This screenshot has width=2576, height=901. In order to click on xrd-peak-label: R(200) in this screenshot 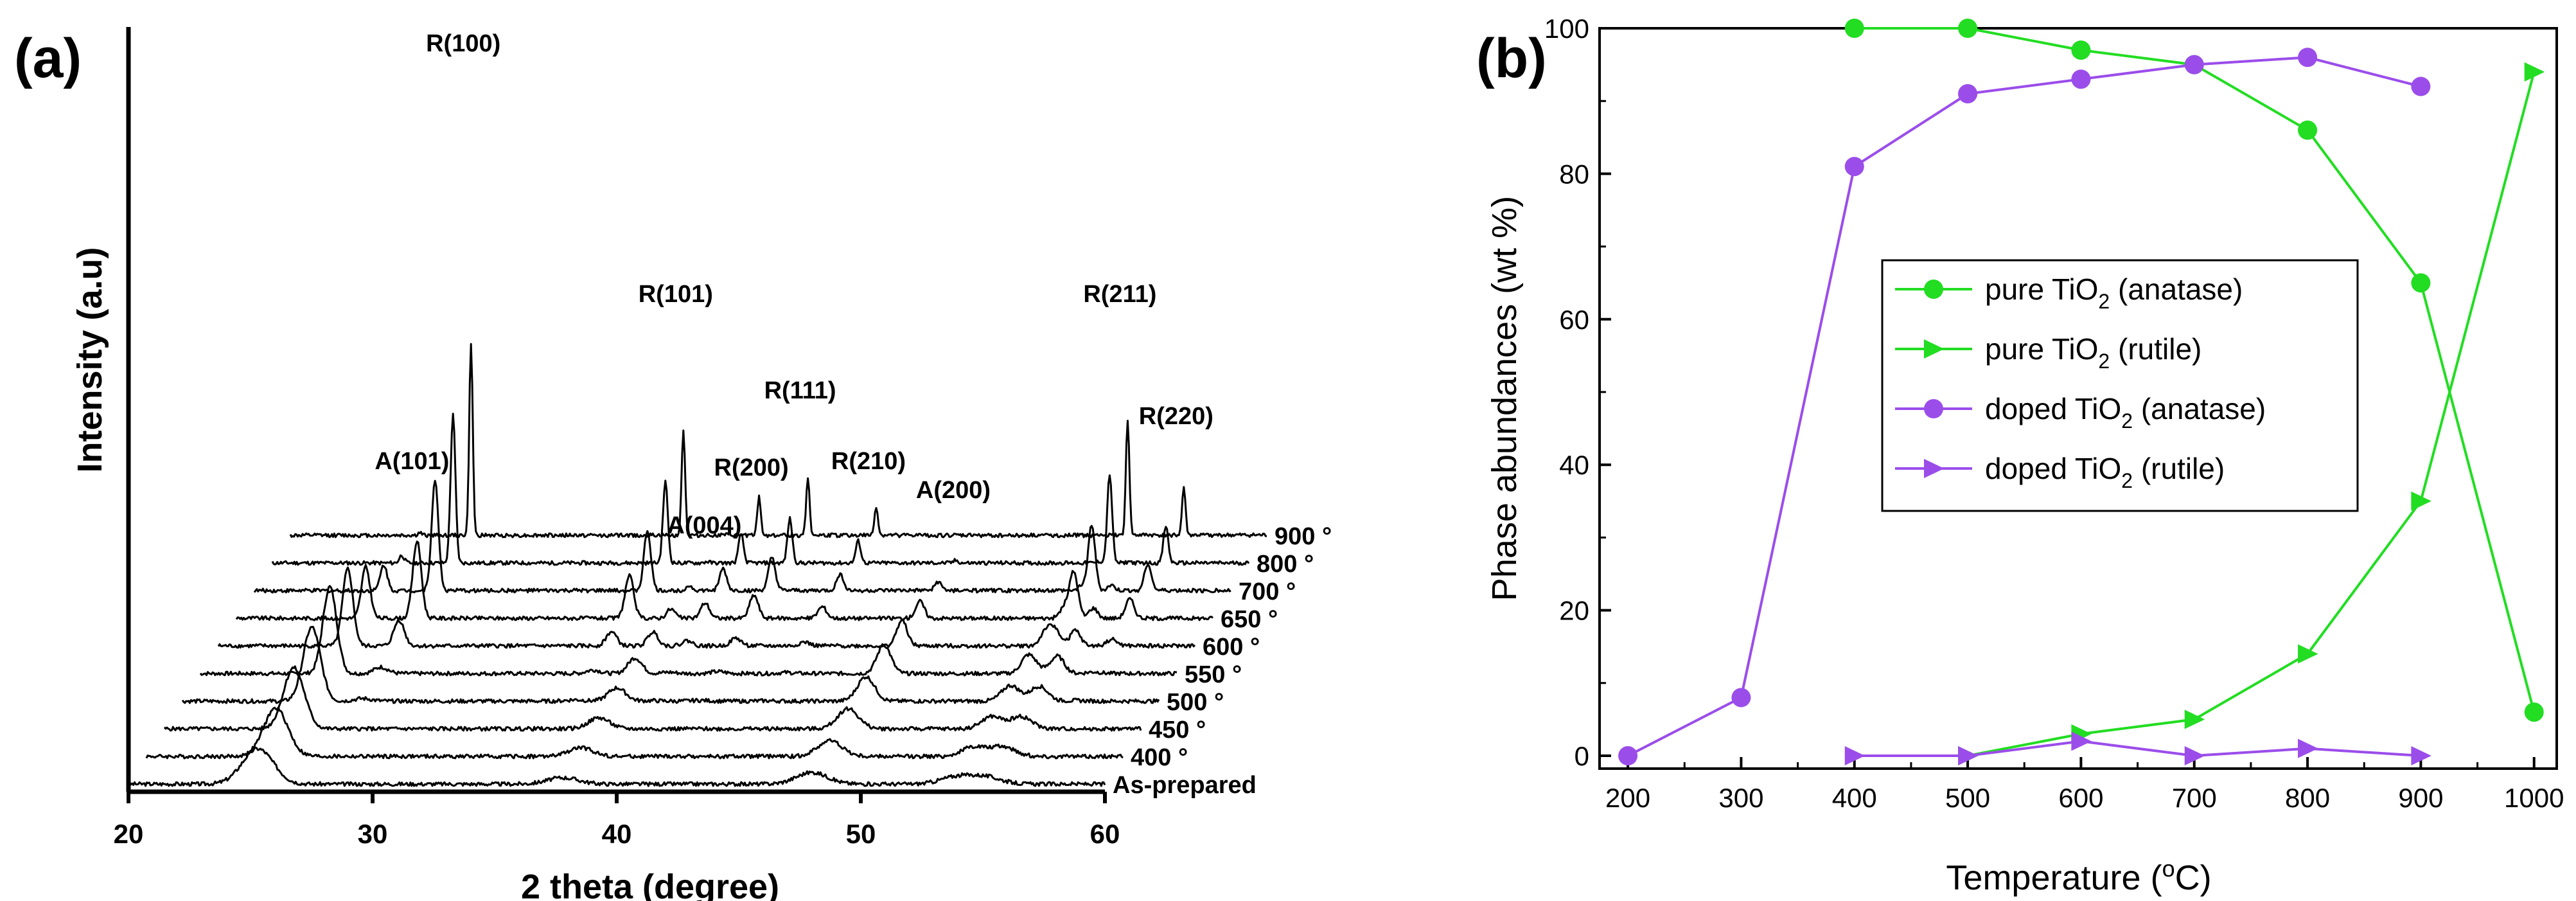, I will do `click(751, 467)`.